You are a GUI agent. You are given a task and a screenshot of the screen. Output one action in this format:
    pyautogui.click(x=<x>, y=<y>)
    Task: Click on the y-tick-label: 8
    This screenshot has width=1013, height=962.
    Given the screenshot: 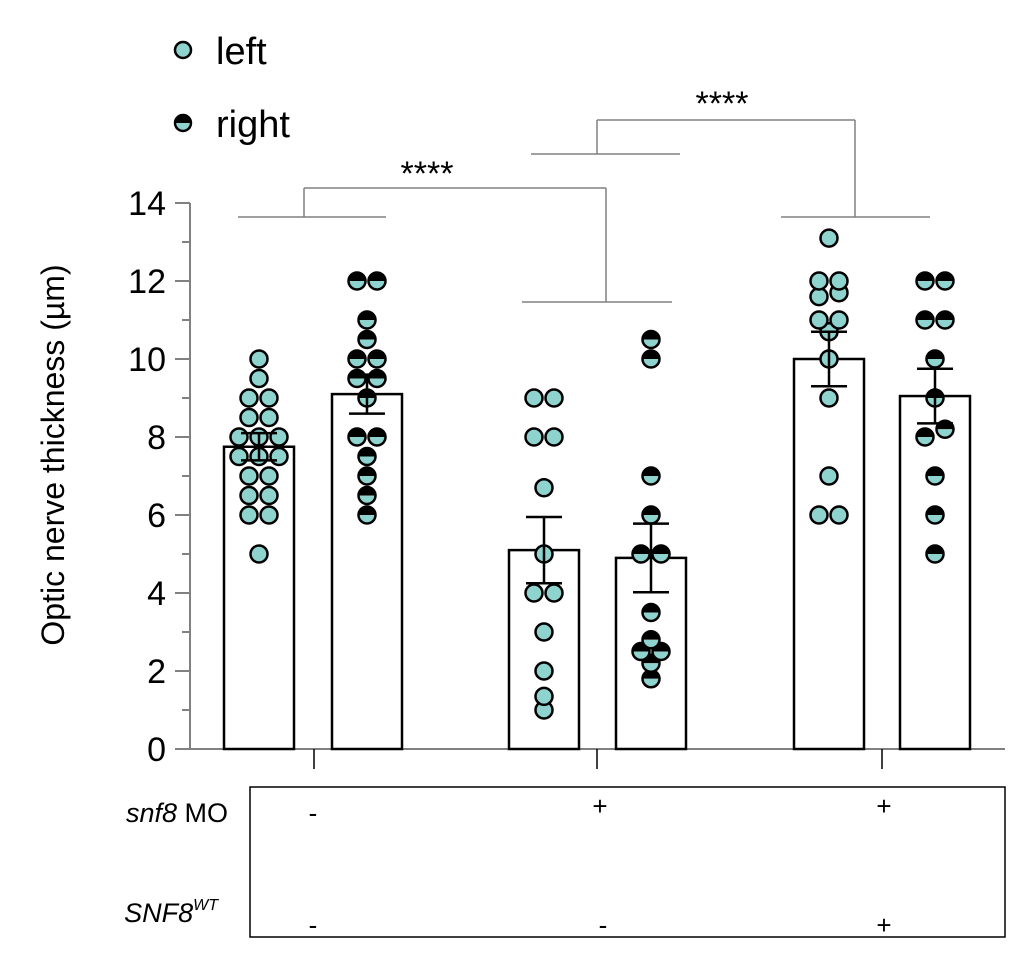 What is the action you would take?
    pyautogui.click(x=156, y=438)
    